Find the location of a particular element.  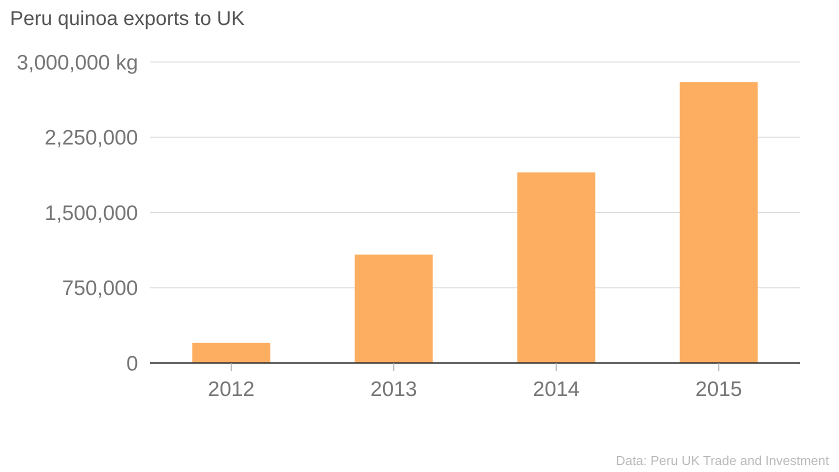

y-tick-label: 750,000 is located at coordinates (100, 288).